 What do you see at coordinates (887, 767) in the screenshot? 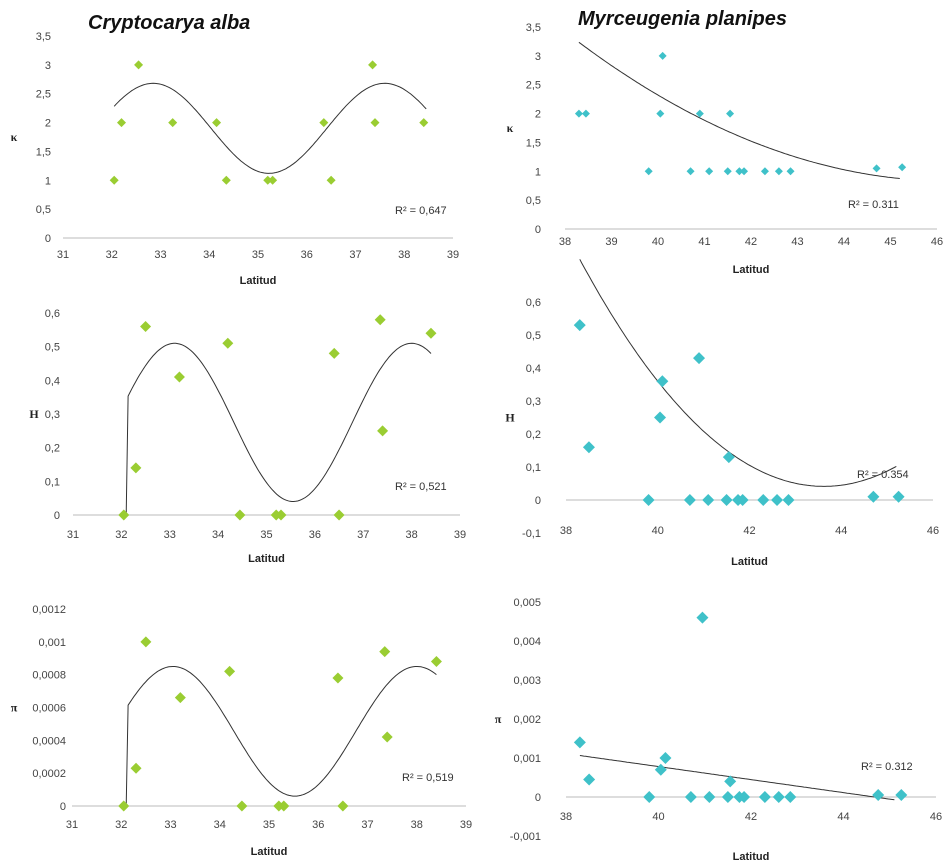
I see `r-squared-label: R² = 0.312` at bounding box center [887, 767].